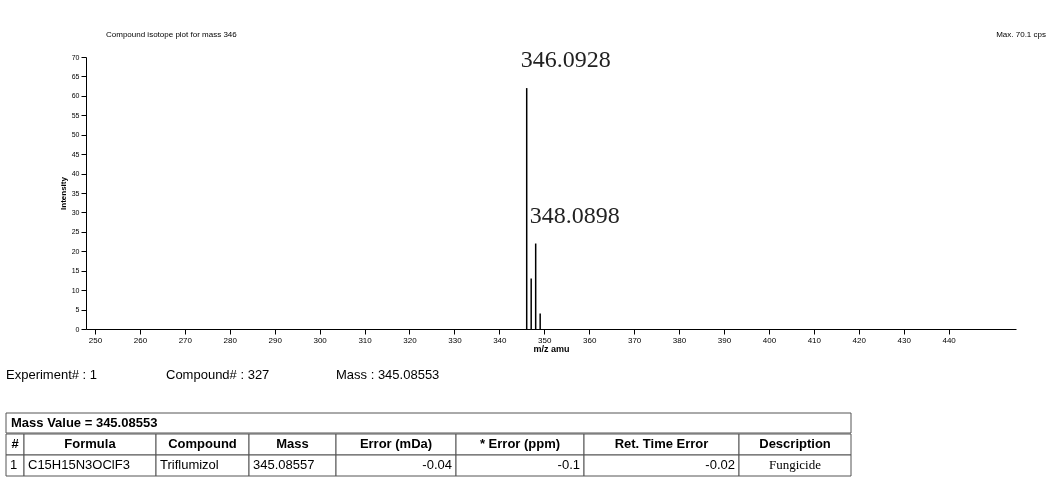  Describe the element at coordinates (545, 340) in the screenshot. I see `x-tick-label: 350` at that location.